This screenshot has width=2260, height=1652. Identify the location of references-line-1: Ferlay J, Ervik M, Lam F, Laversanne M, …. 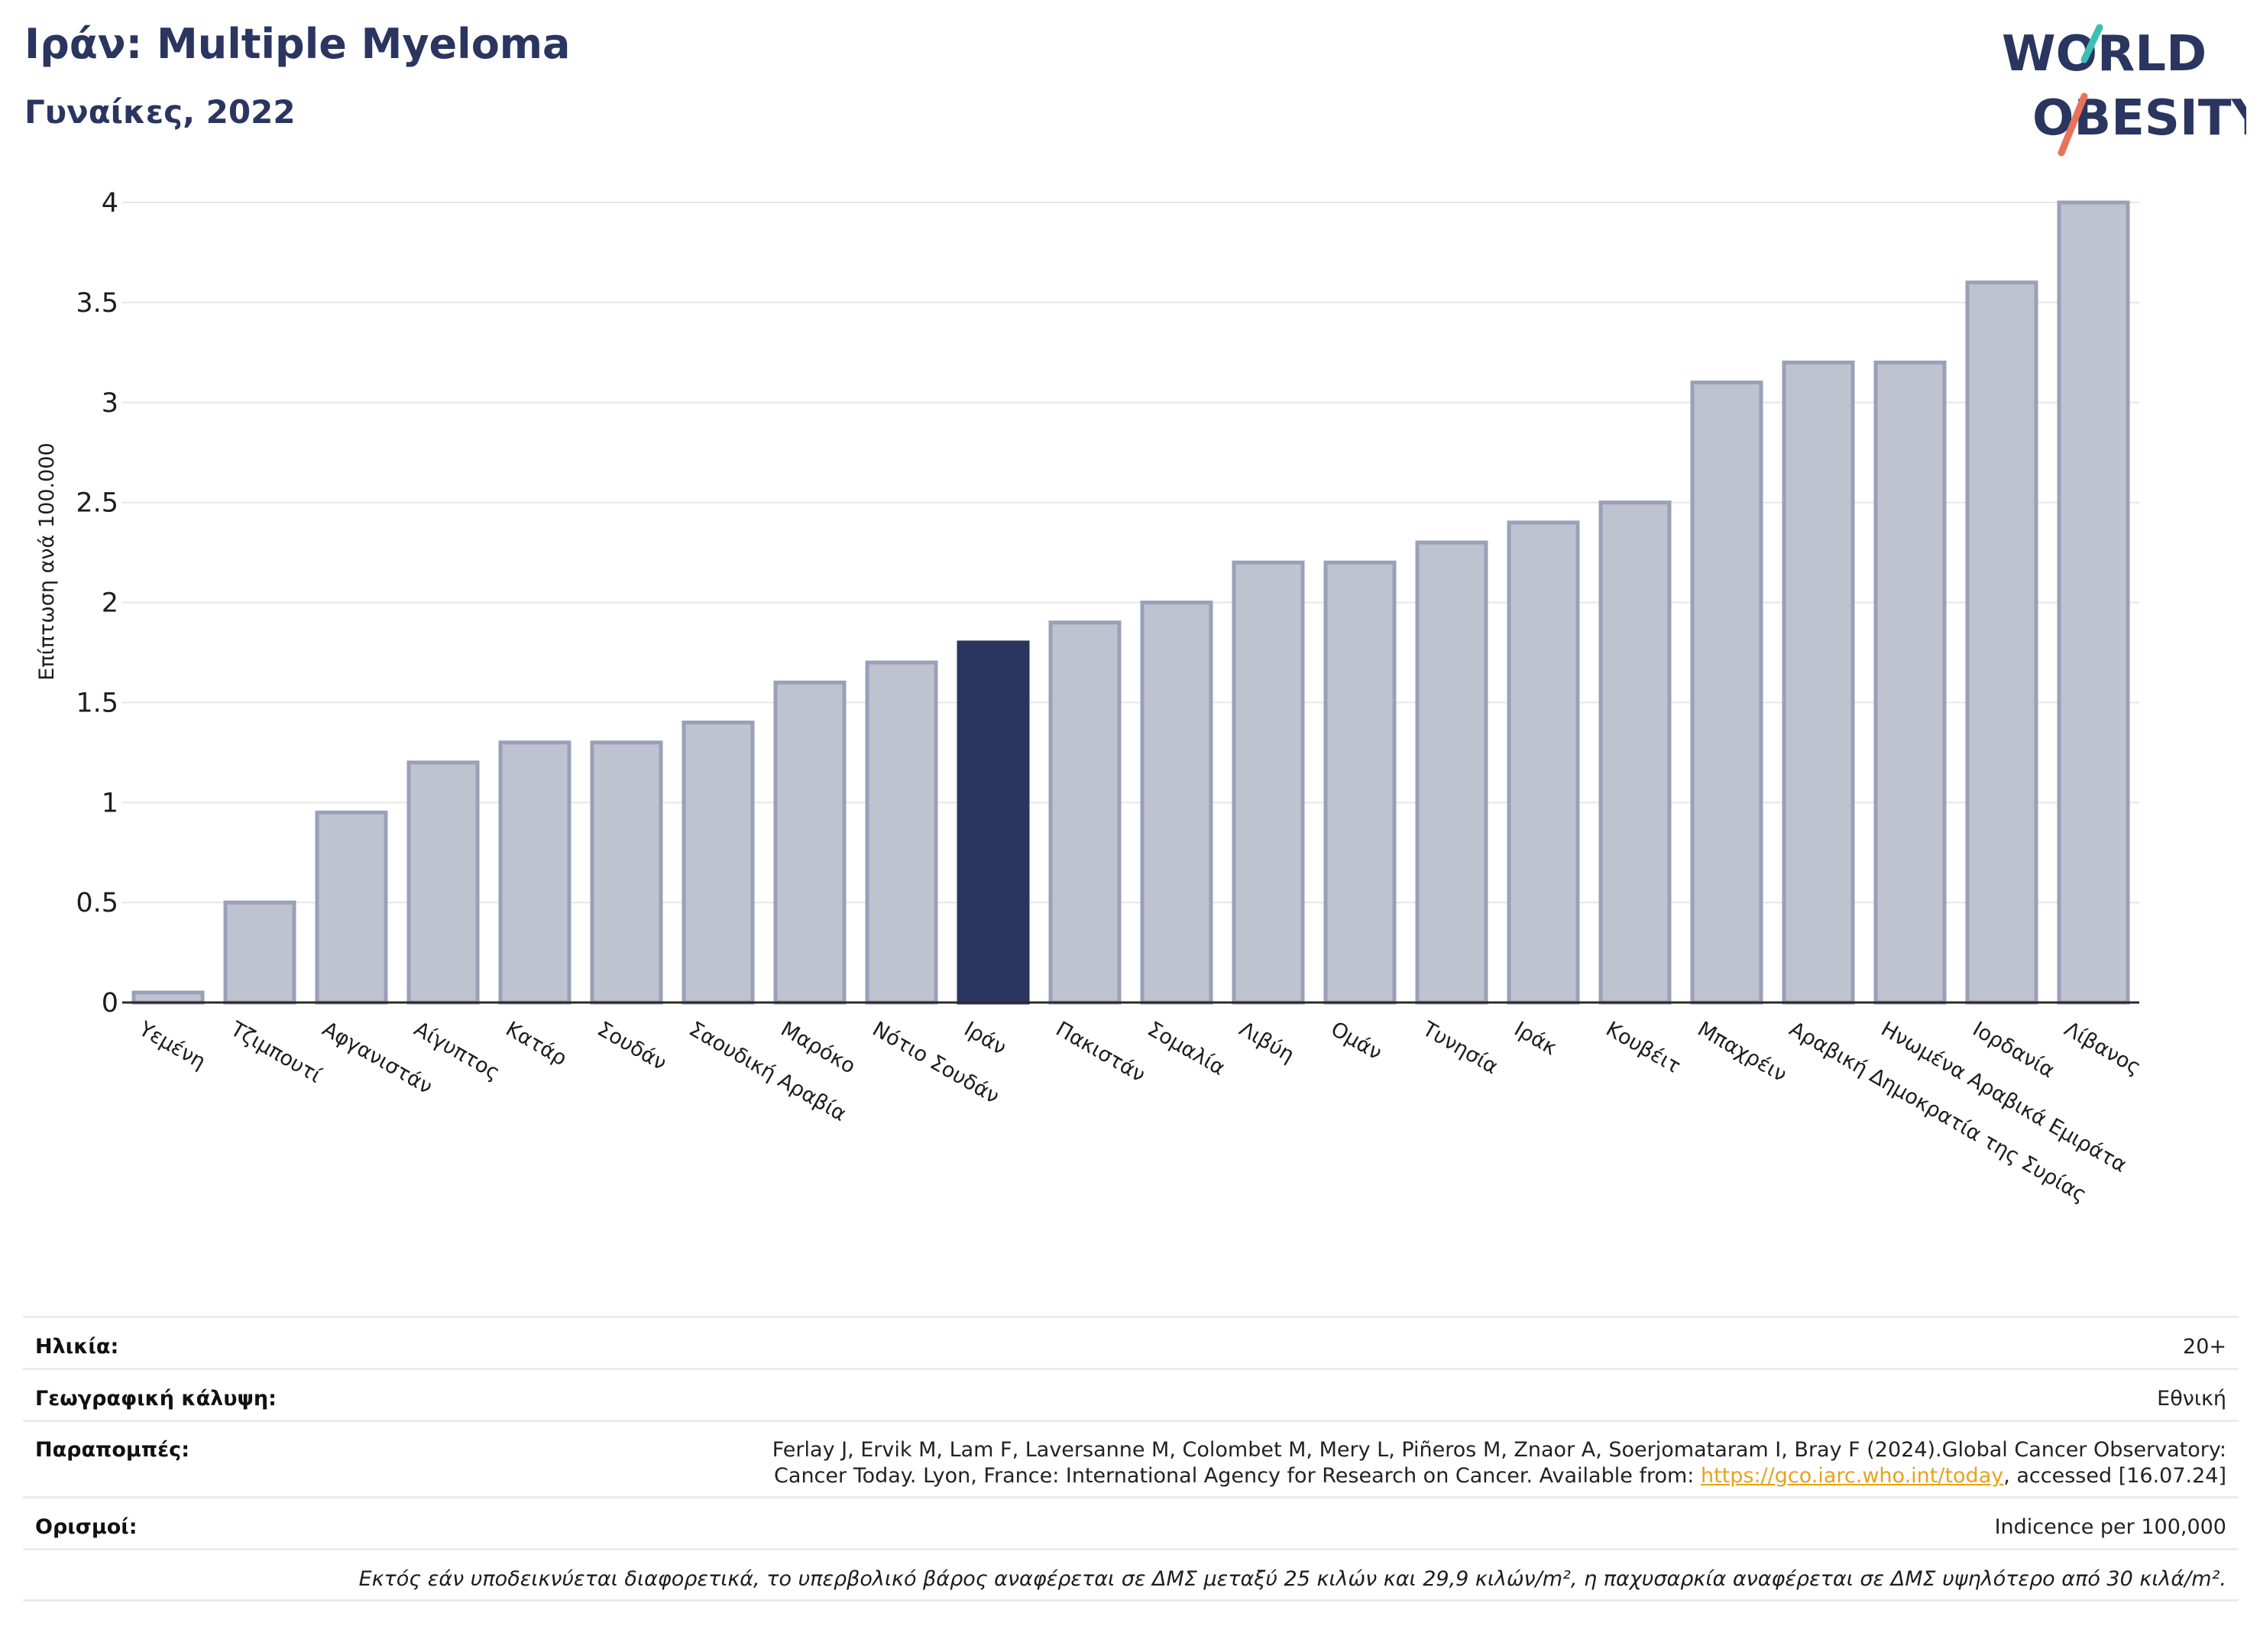
(1499, 1450).